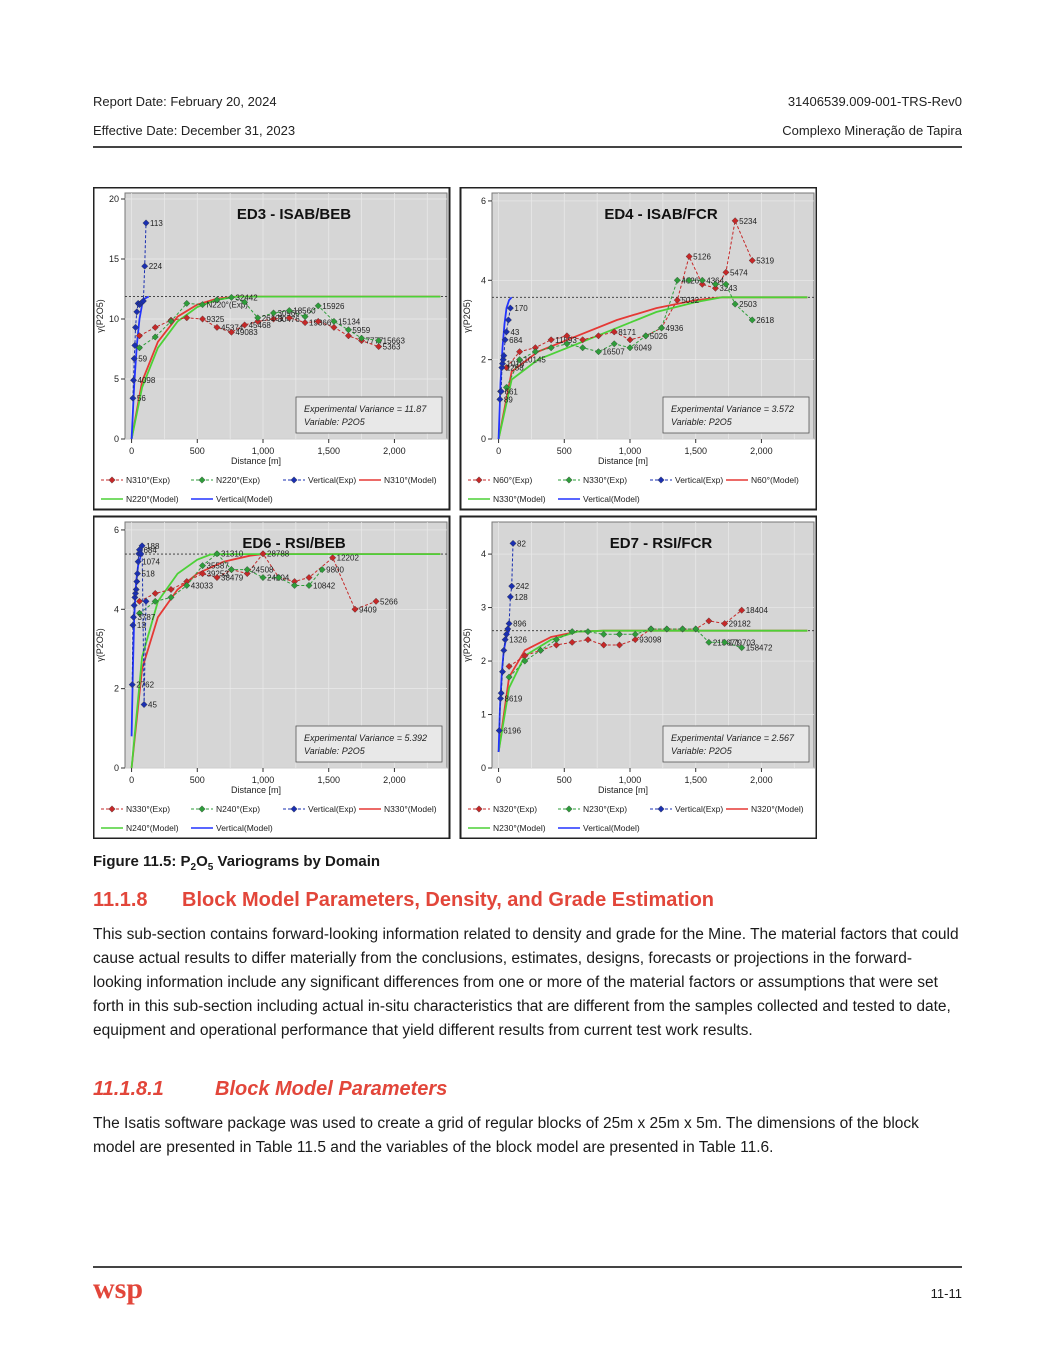  I want to click on y-tick-label: 15, so click(114, 259).